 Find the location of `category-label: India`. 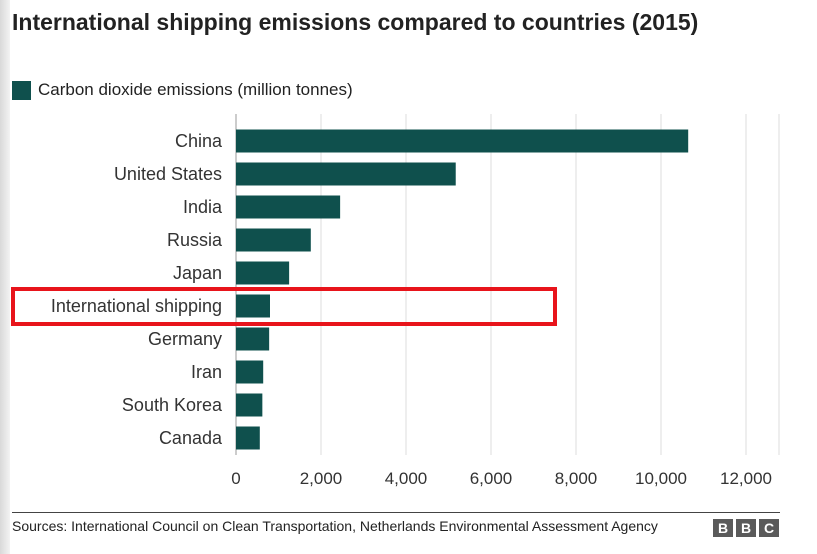

category-label: India is located at coordinates (203, 207).